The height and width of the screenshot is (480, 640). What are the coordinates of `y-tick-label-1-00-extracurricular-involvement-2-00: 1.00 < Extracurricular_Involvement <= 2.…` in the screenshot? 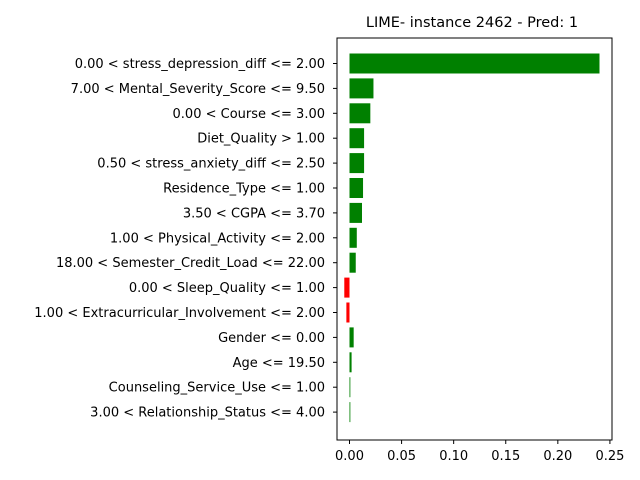 It's located at (179, 313).